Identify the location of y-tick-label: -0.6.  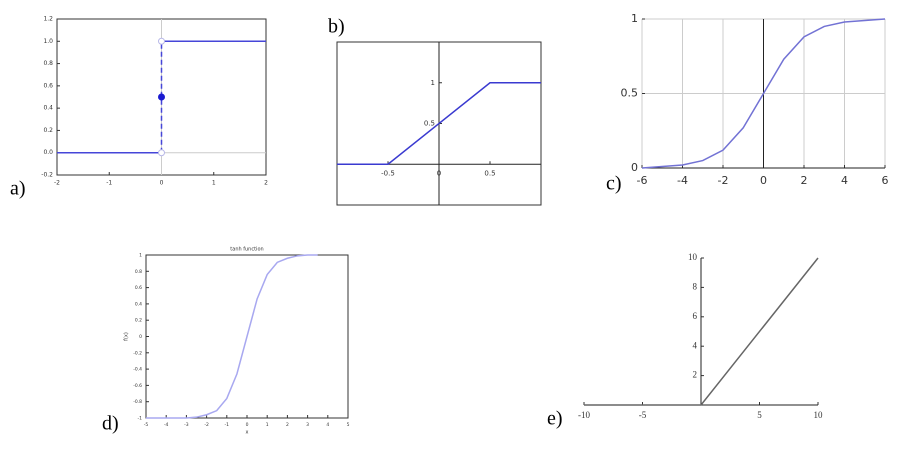
(137, 386).